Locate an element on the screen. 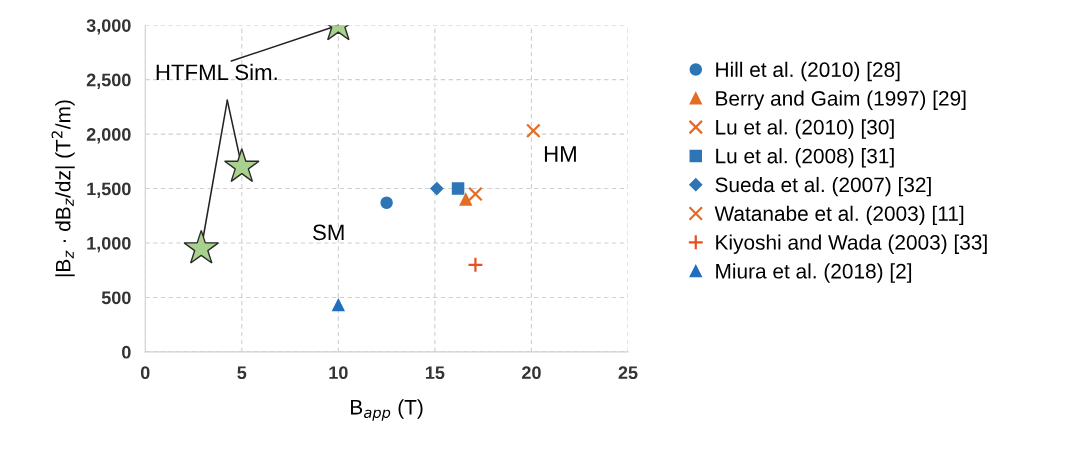 This screenshot has width=1068, height=450. annotation: SM is located at coordinates (328, 232).